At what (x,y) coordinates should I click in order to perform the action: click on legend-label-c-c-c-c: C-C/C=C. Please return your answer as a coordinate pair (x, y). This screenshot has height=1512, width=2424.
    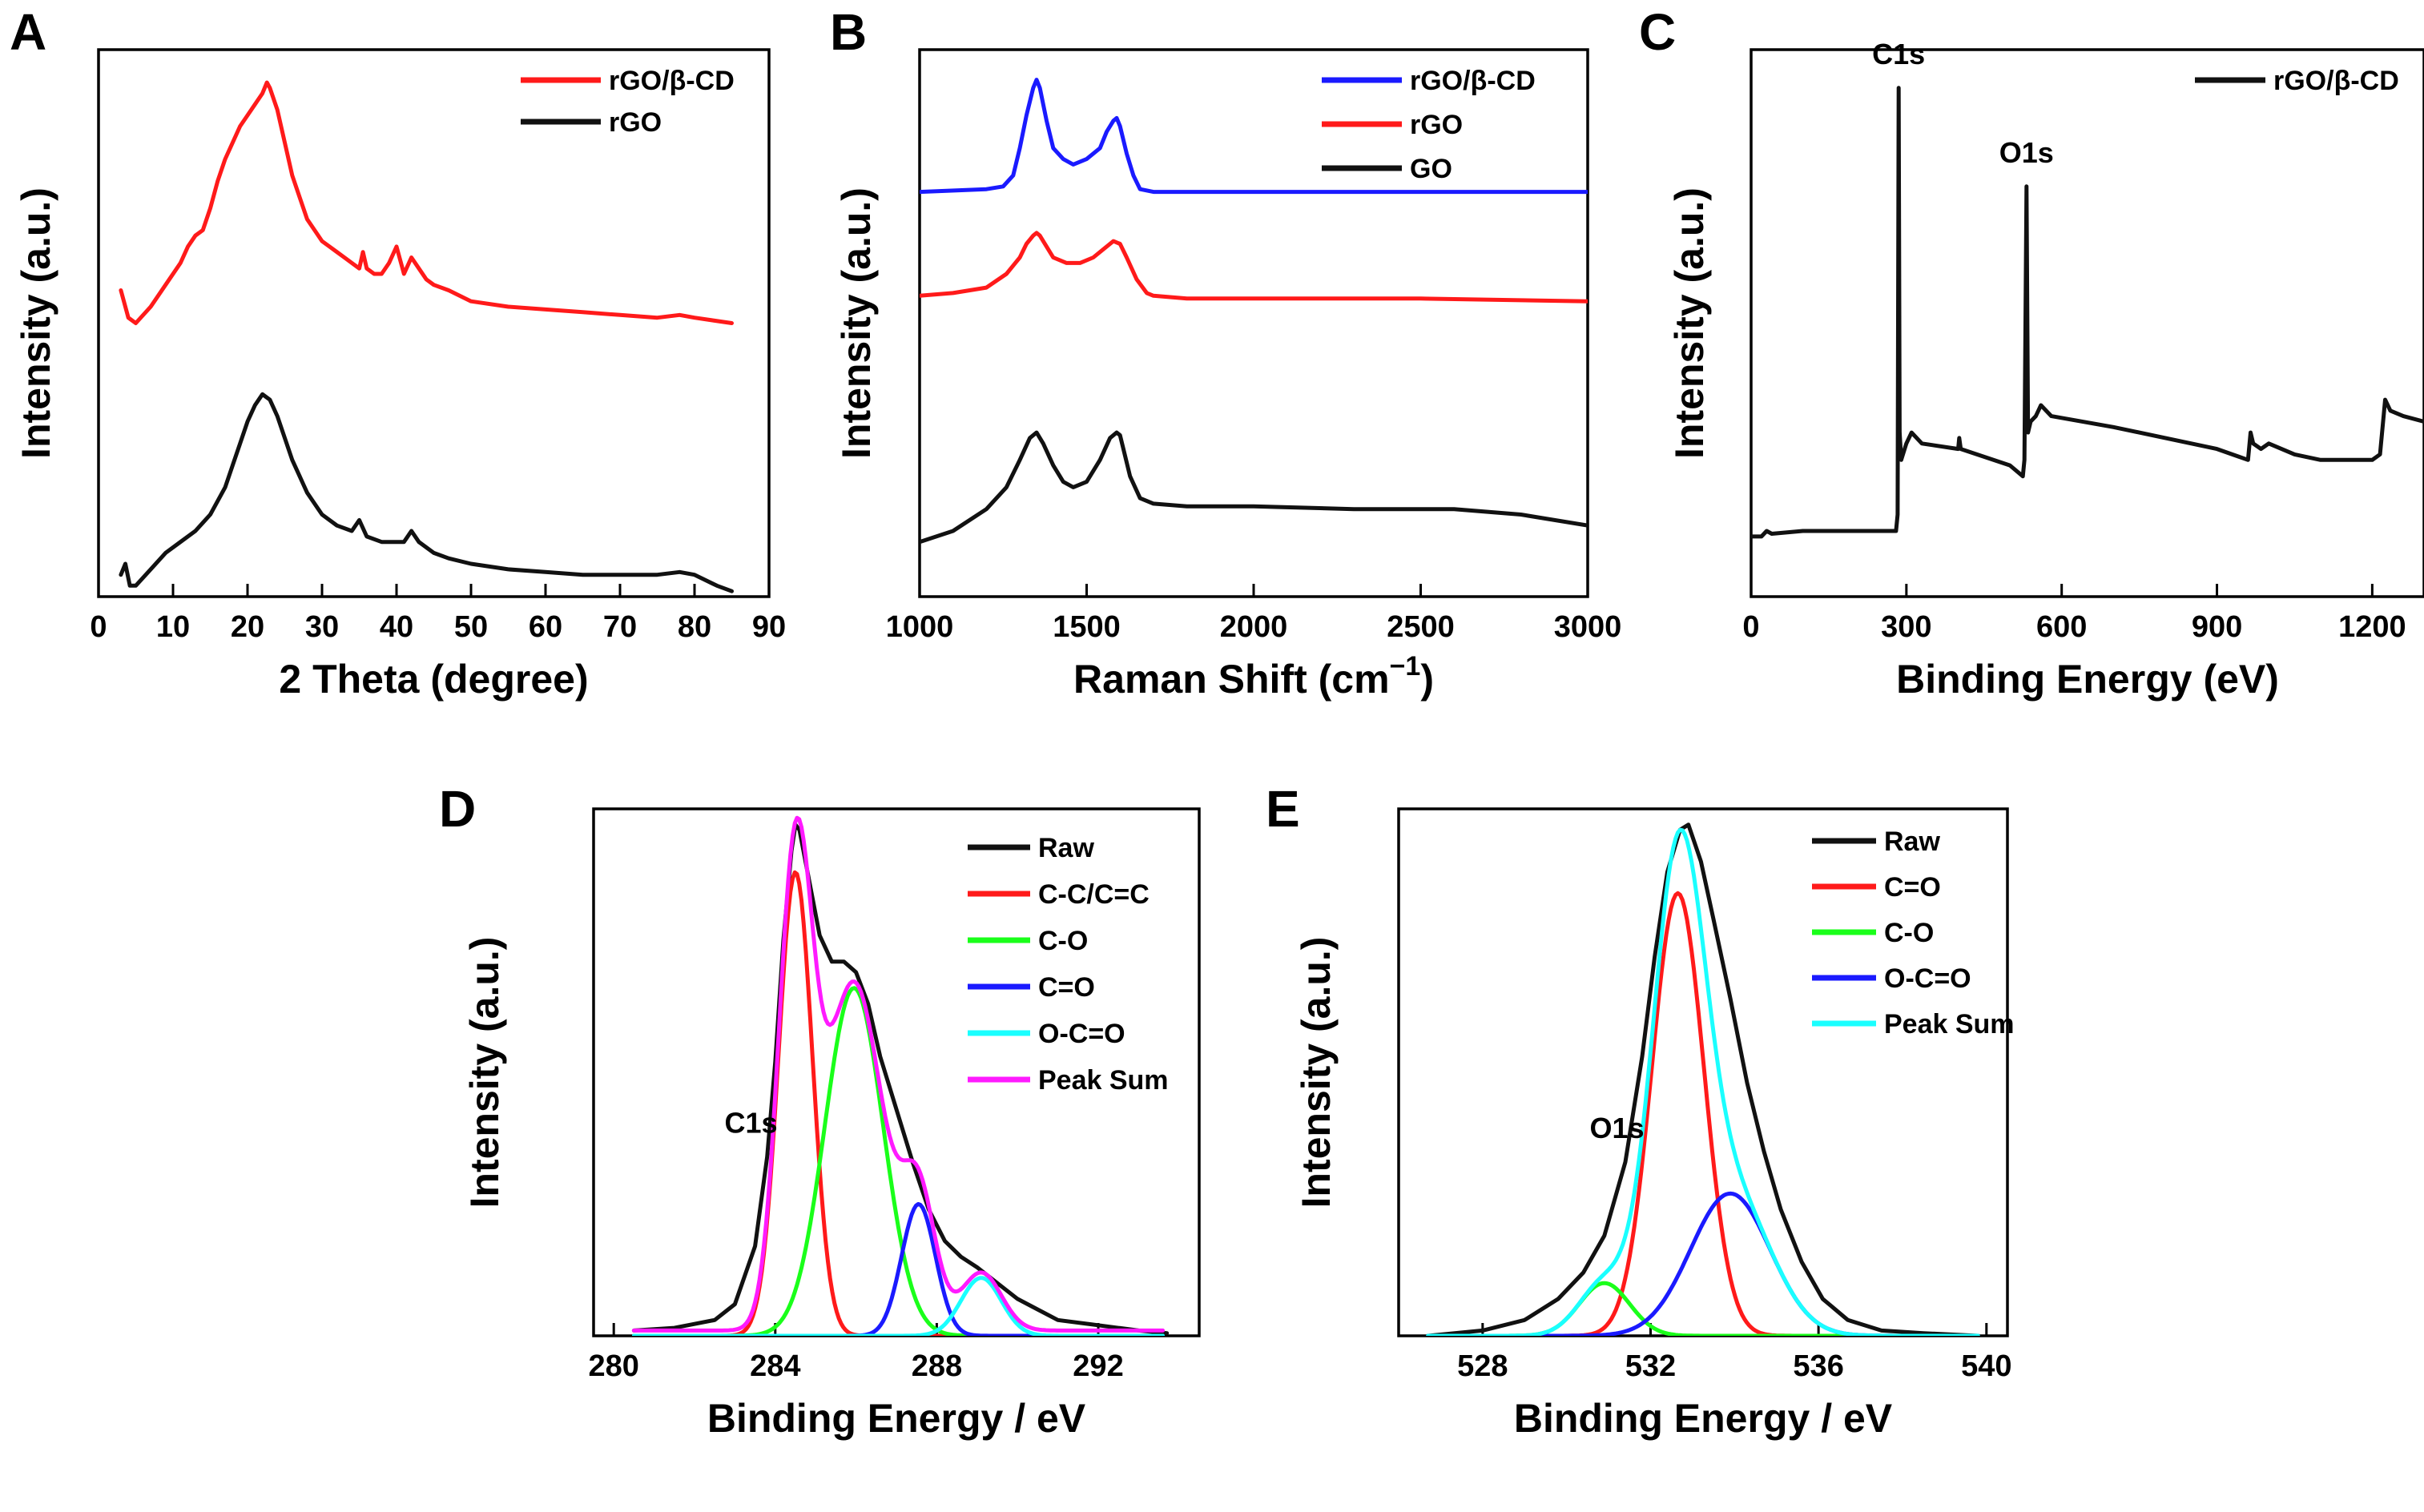
    Looking at the image, I should click on (1094, 894).